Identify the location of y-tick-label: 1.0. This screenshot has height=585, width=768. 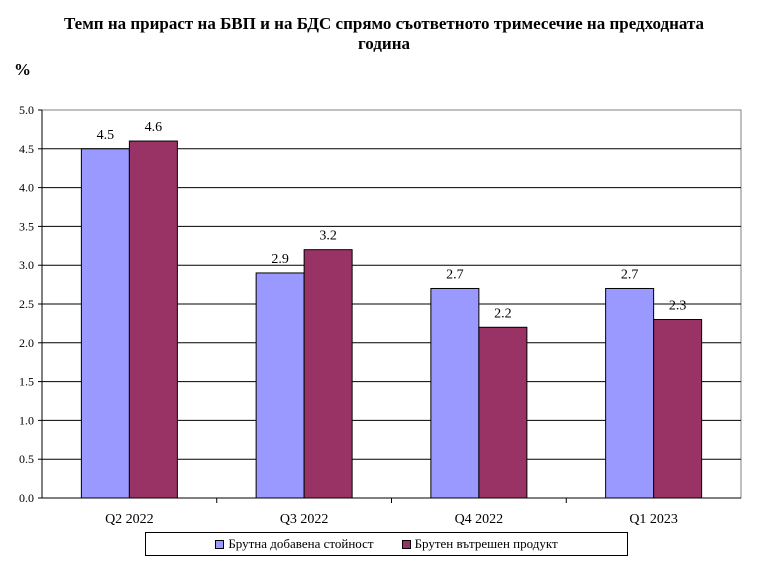
(26, 420).